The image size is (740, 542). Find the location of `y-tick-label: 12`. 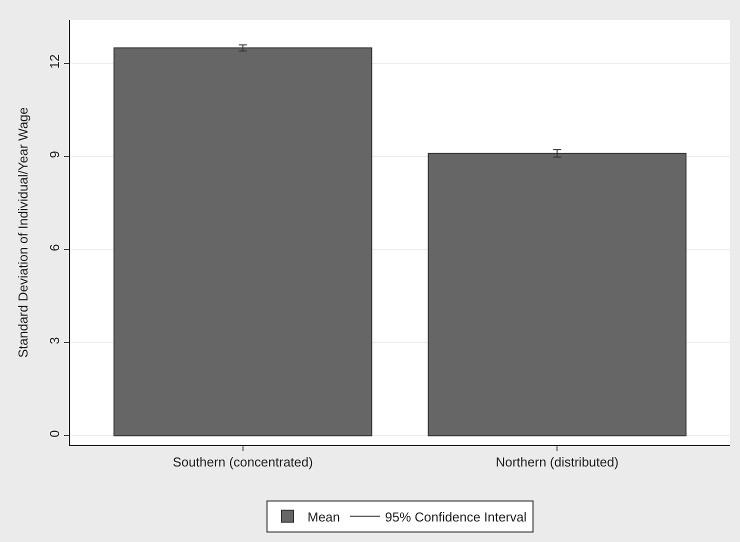

y-tick-label: 12 is located at coordinates (54, 61).